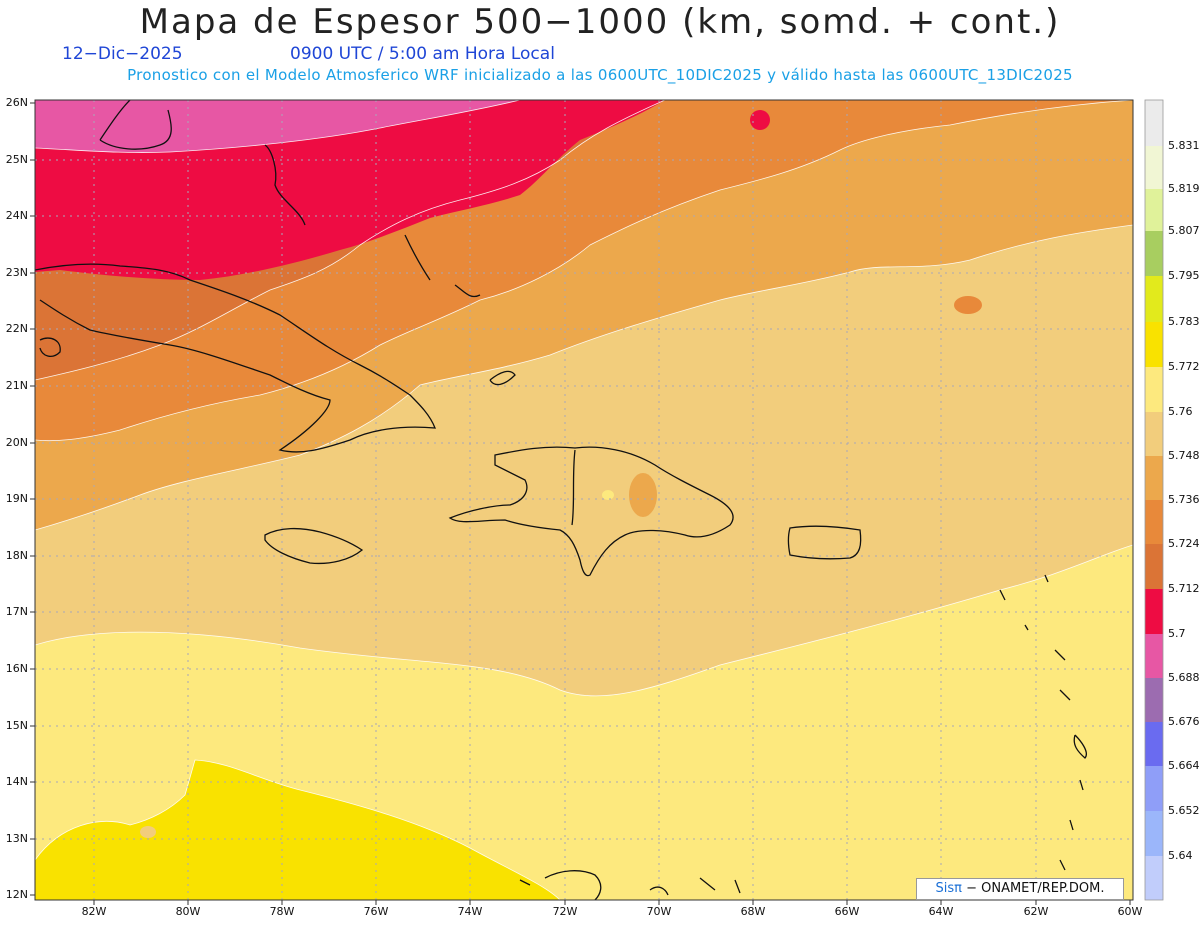 This screenshot has height=927, width=1200. I want to click on colorbar-label: 5.76, so click(1180, 411).